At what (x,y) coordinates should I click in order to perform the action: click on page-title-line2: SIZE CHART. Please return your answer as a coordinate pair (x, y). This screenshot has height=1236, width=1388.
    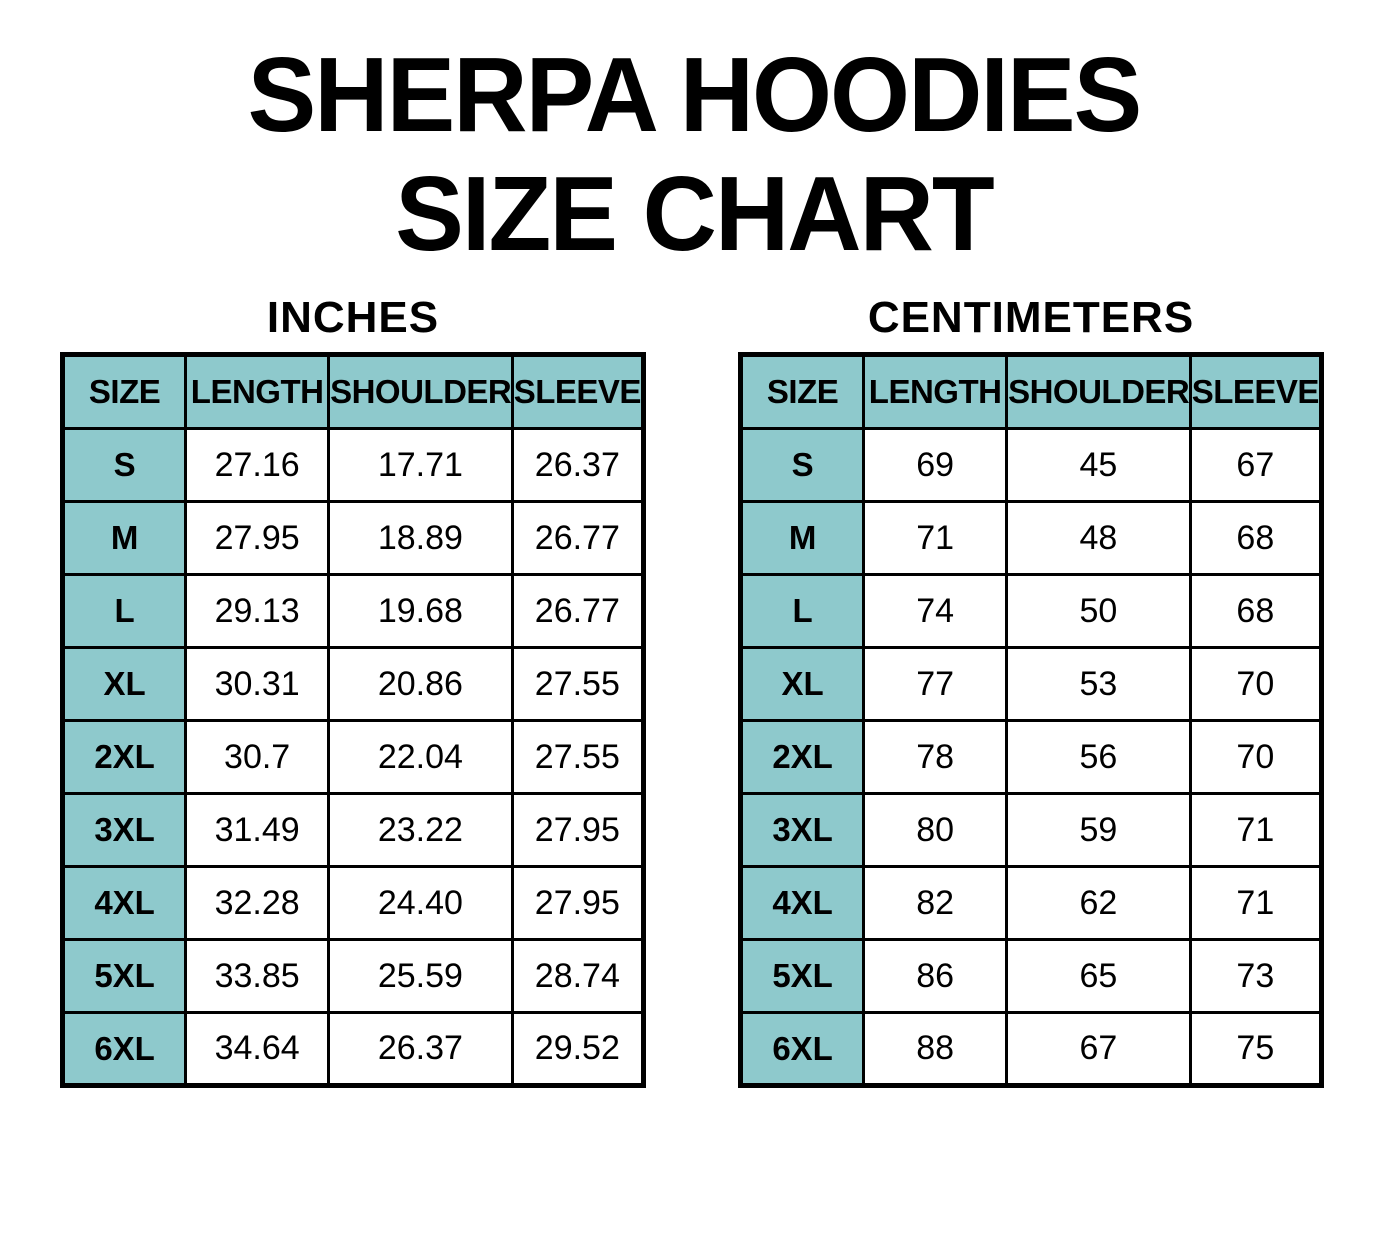
    Looking at the image, I should click on (694, 213).